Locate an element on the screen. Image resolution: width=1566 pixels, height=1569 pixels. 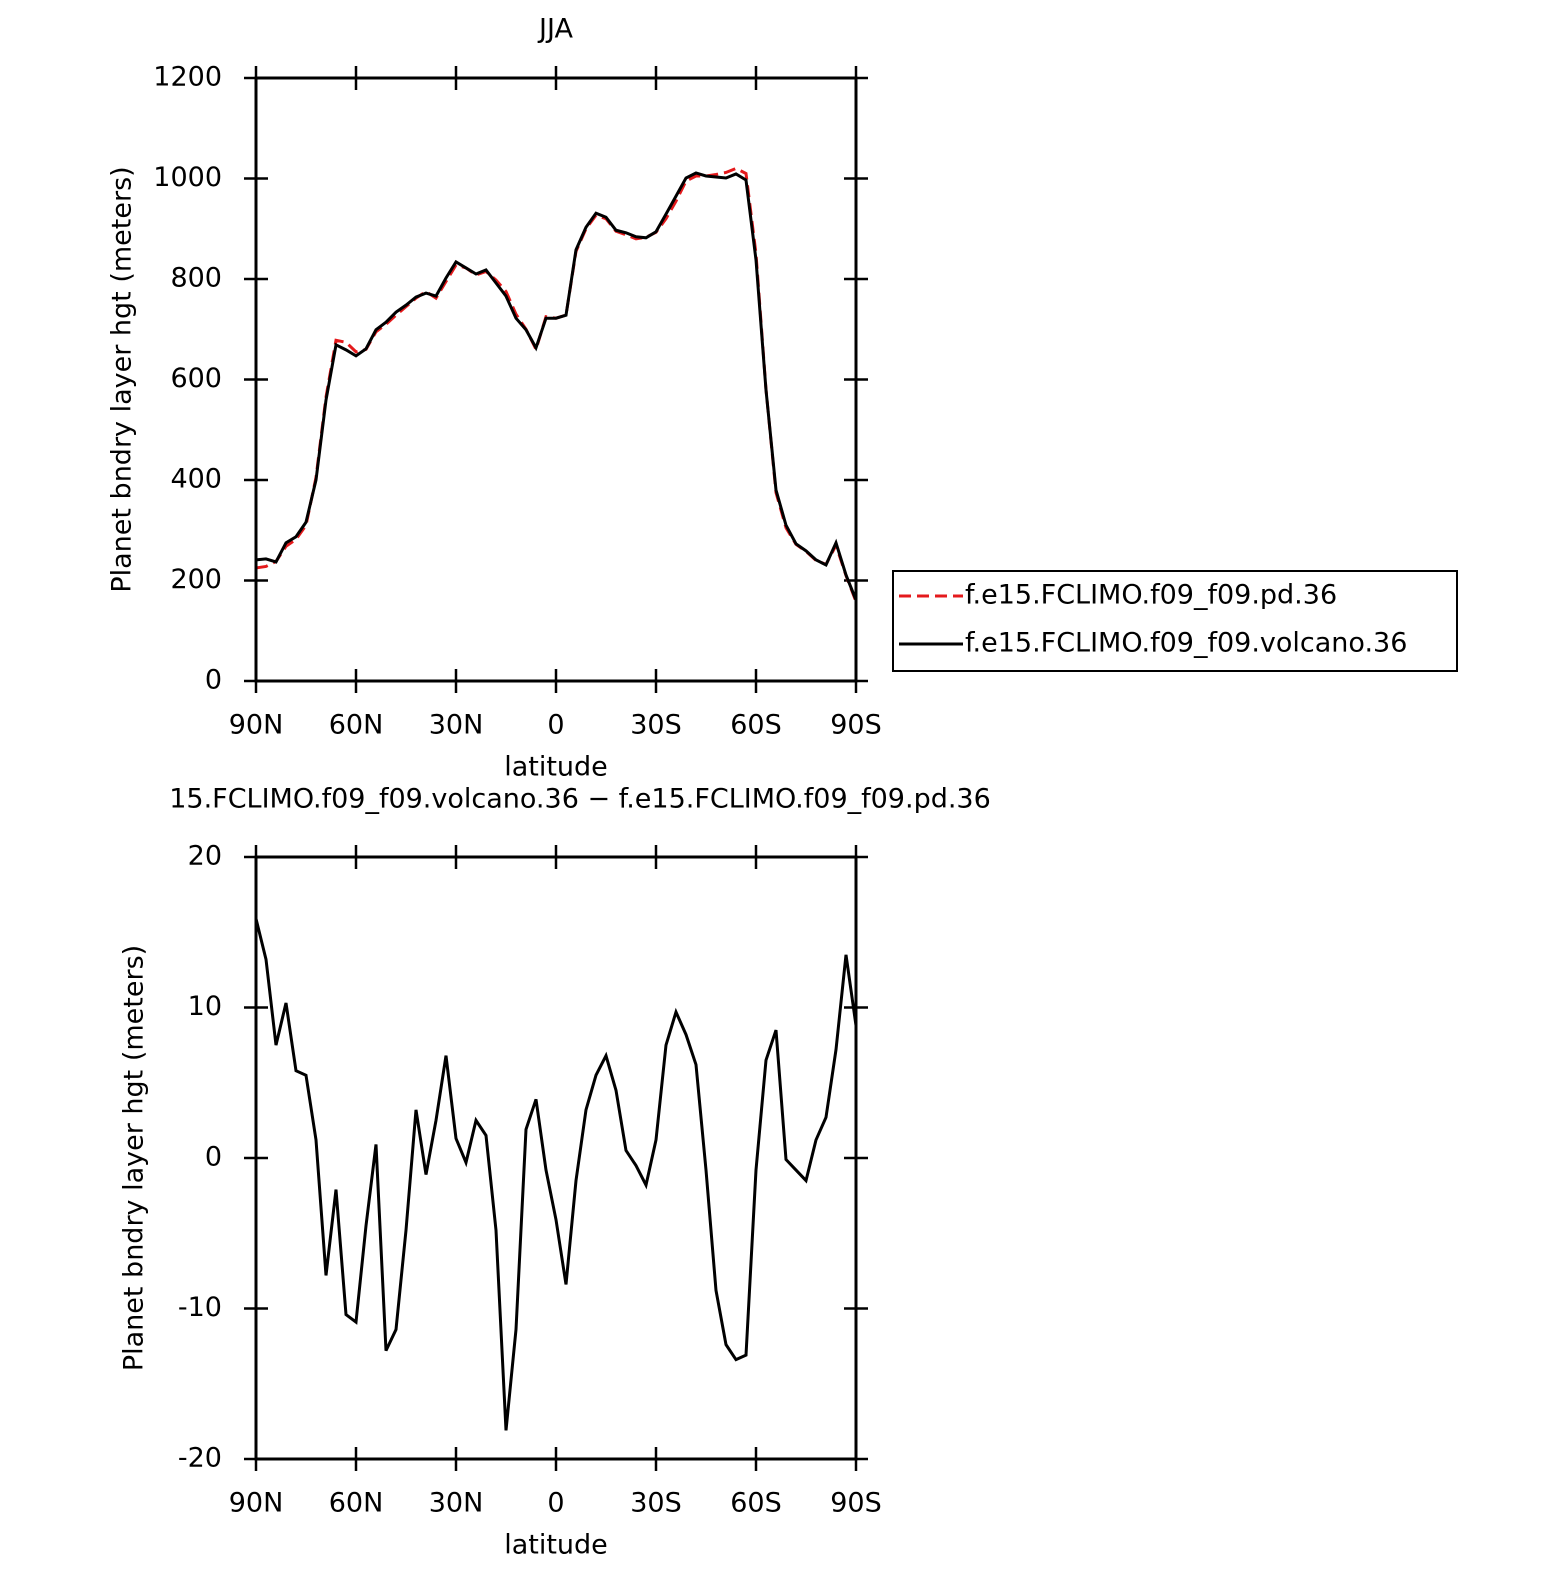
y-tick-label: 200 is located at coordinates (196, 579).